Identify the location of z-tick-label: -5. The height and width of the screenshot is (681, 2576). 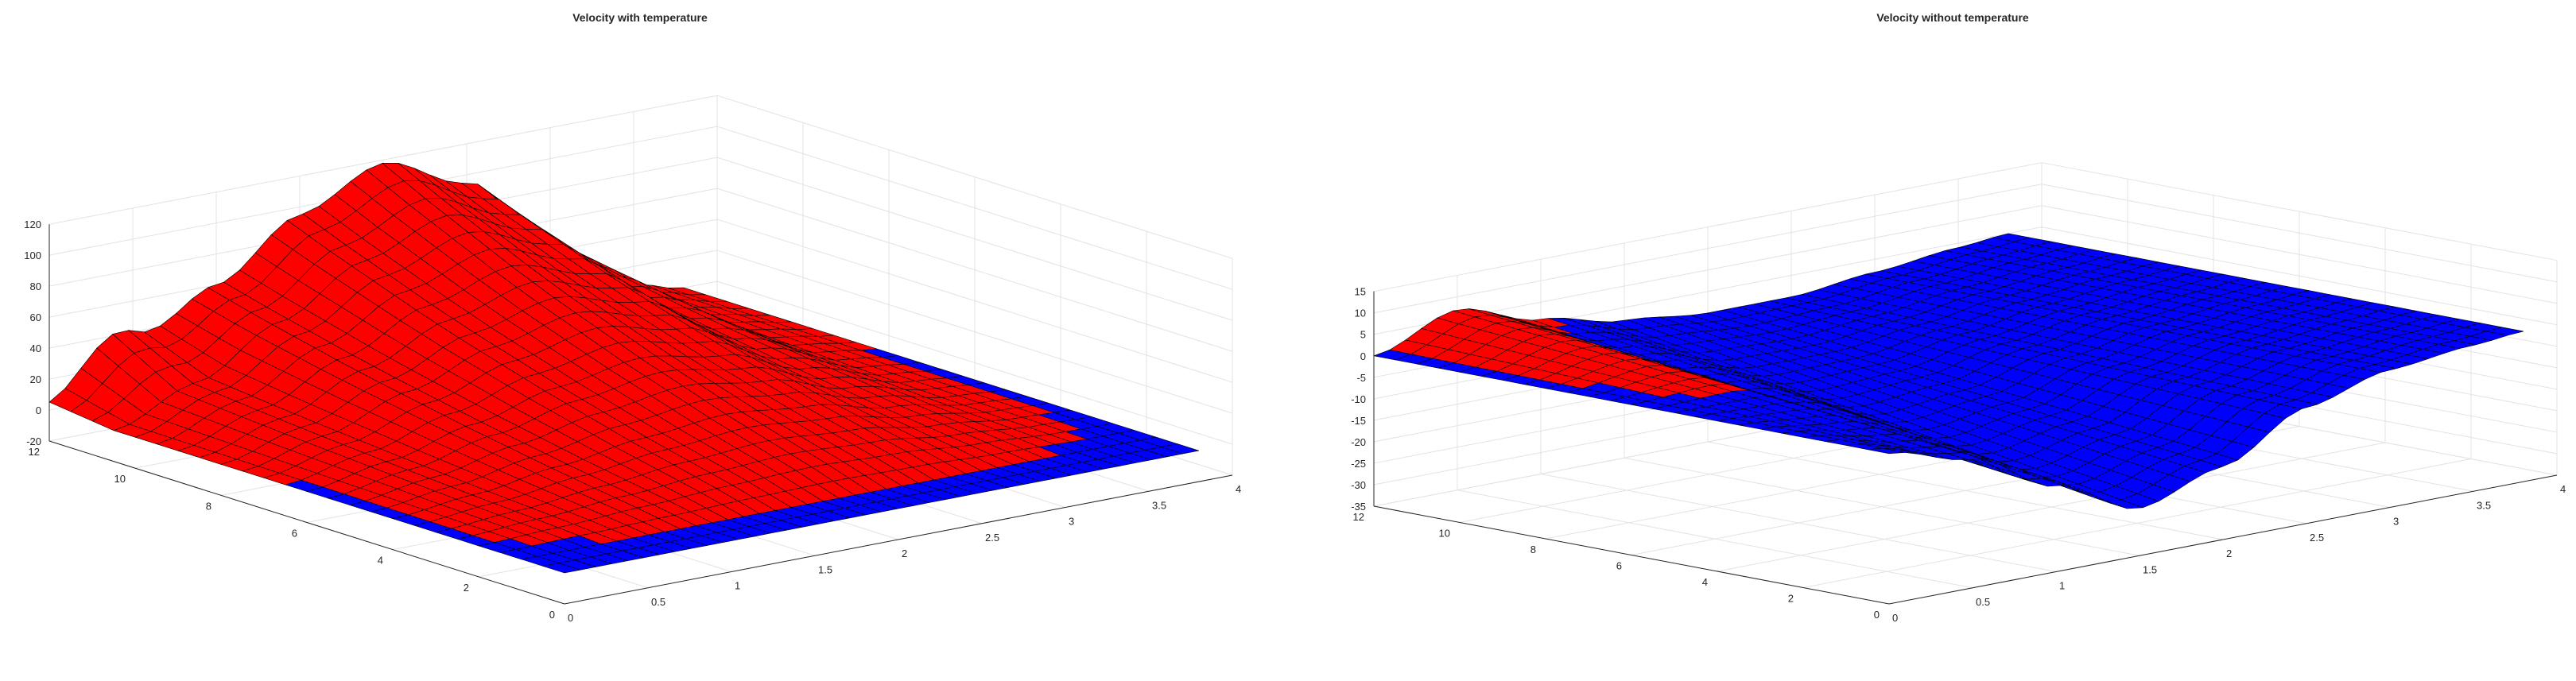
(1361, 378).